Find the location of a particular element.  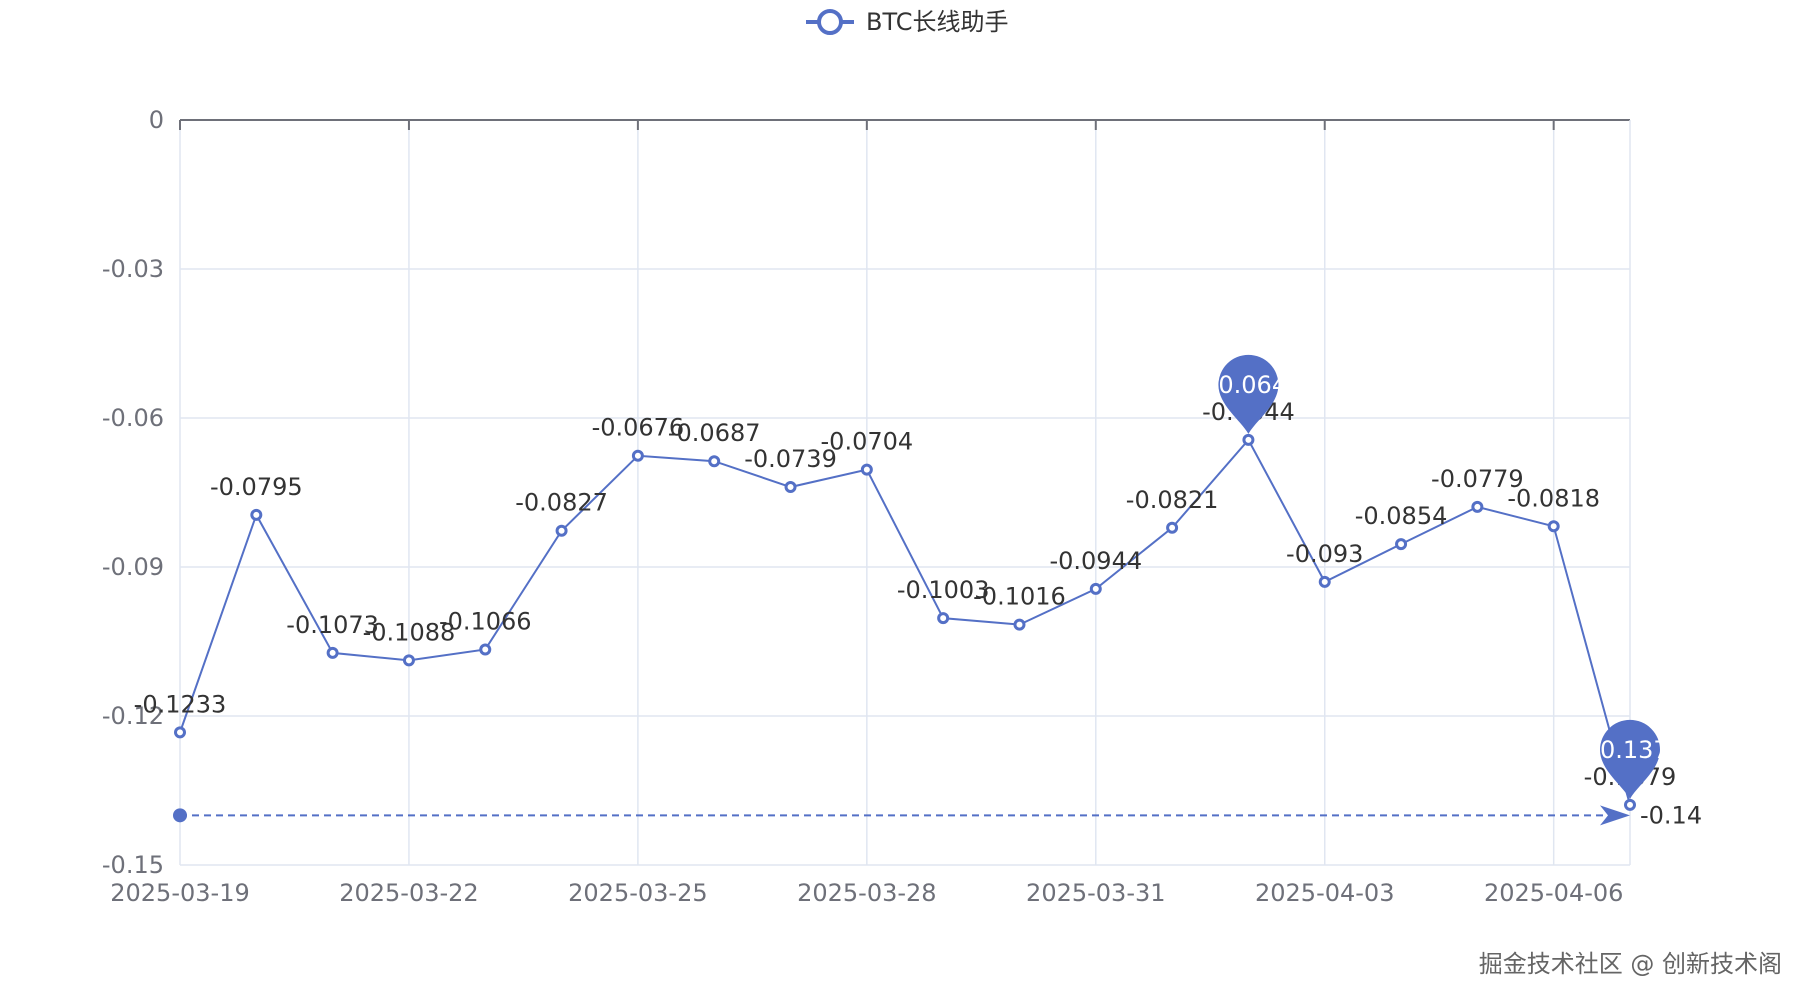

data-label: -0.1066 is located at coordinates (485, 621).